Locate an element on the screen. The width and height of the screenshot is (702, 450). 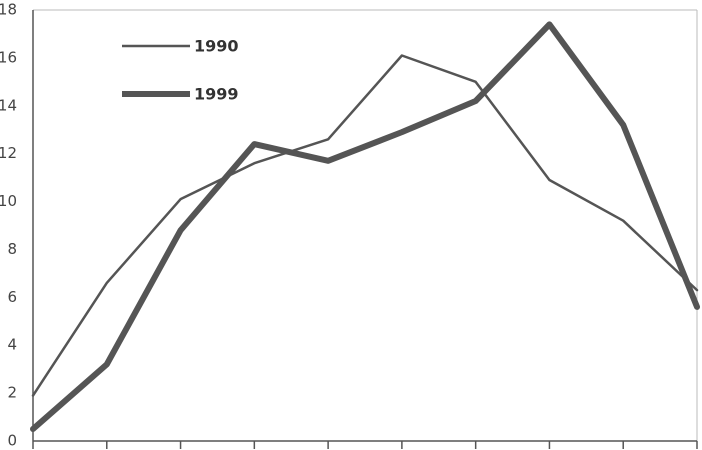
y-tick-label: 6 is located at coordinates (12, 297).